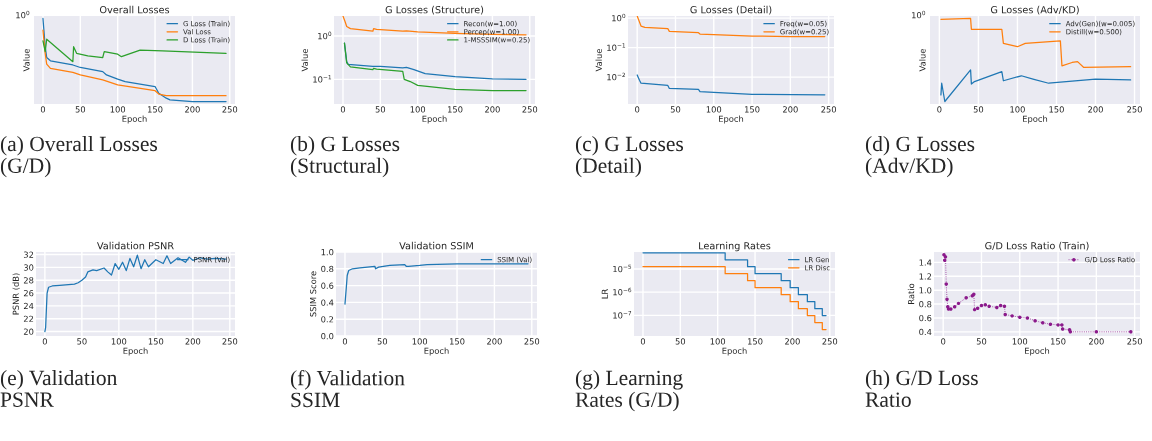 This screenshot has height=441, width=1152. Describe the element at coordinates (629, 157) in the screenshot. I see `text: (c) G Losses (Detail)` at that location.